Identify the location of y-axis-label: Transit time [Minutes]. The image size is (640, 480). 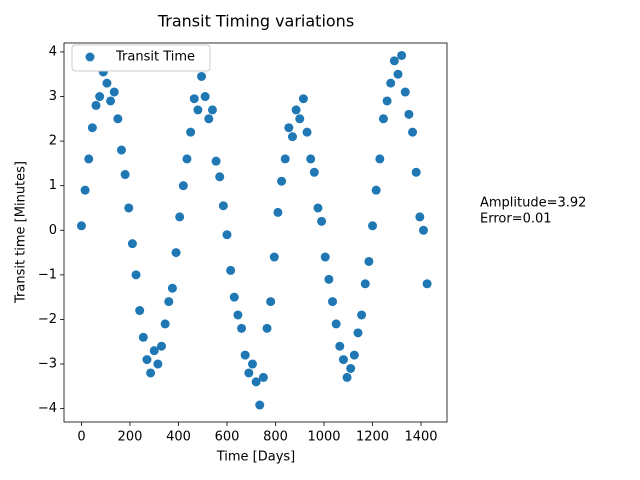
(21, 232).